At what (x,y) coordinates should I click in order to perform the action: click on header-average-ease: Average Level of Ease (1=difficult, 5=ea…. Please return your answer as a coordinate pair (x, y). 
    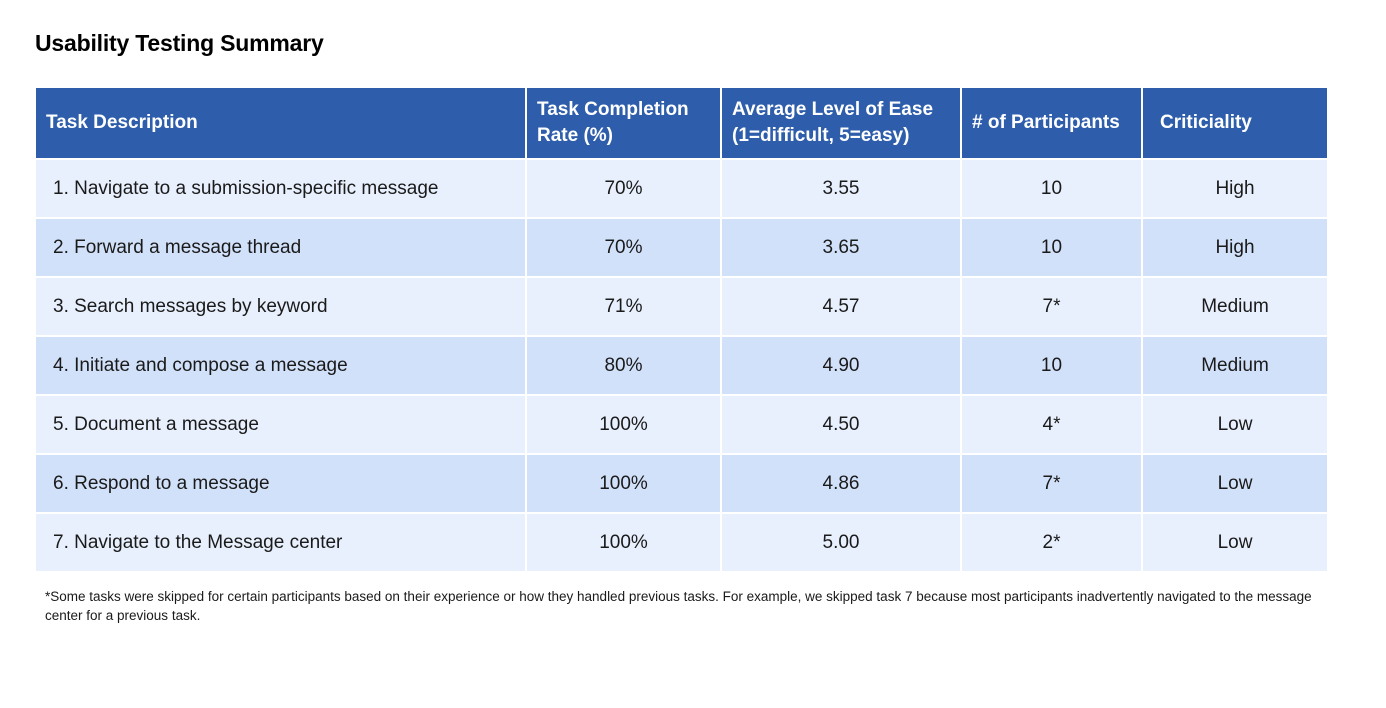
    Looking at the image, I should click on (841, 123).